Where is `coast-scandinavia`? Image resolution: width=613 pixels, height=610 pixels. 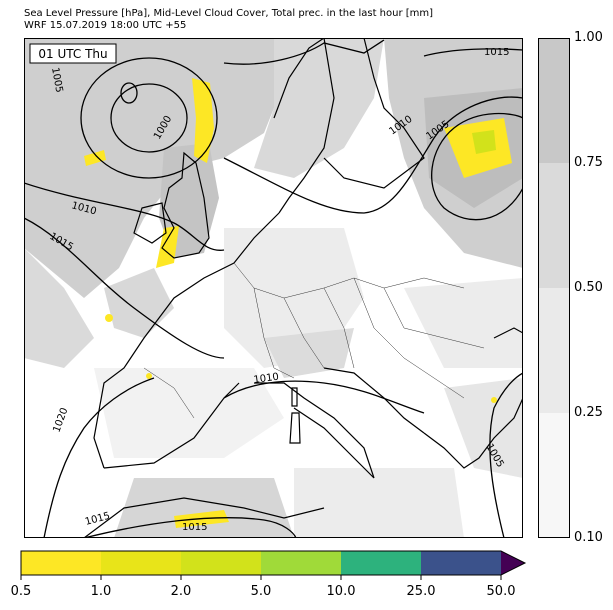 coast-scandinavia is located at coordinates (304, 126).